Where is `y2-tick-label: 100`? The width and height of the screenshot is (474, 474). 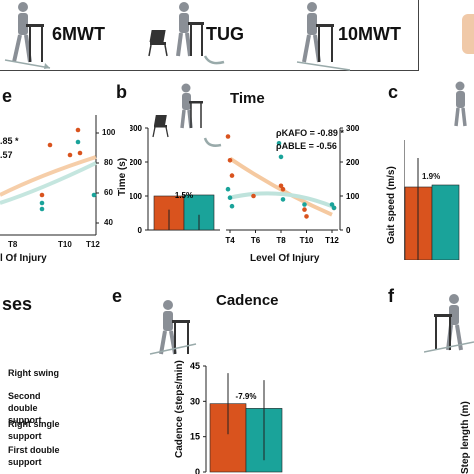
y2-tick-label: 100 is located at coordinates (353, 196).